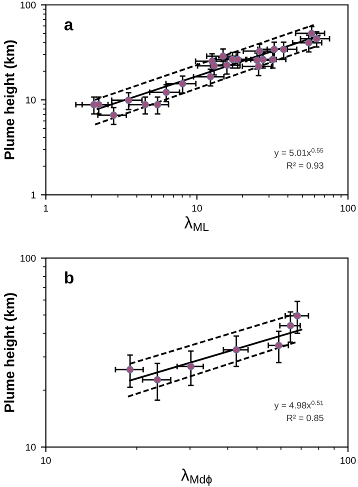  What do you see at coordinates (305, 418) in the screenshot?
I see `annotation: R² = 0.85` at bounding box center [305, 418].